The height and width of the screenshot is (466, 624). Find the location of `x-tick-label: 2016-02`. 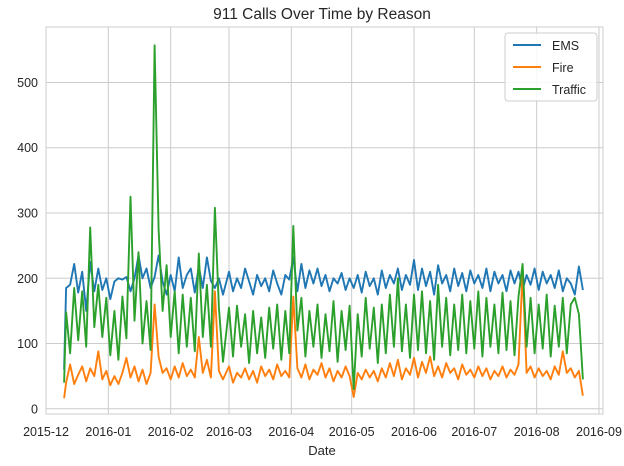

x-tick-label: 2016-02 is located at coordinates (171, 432).